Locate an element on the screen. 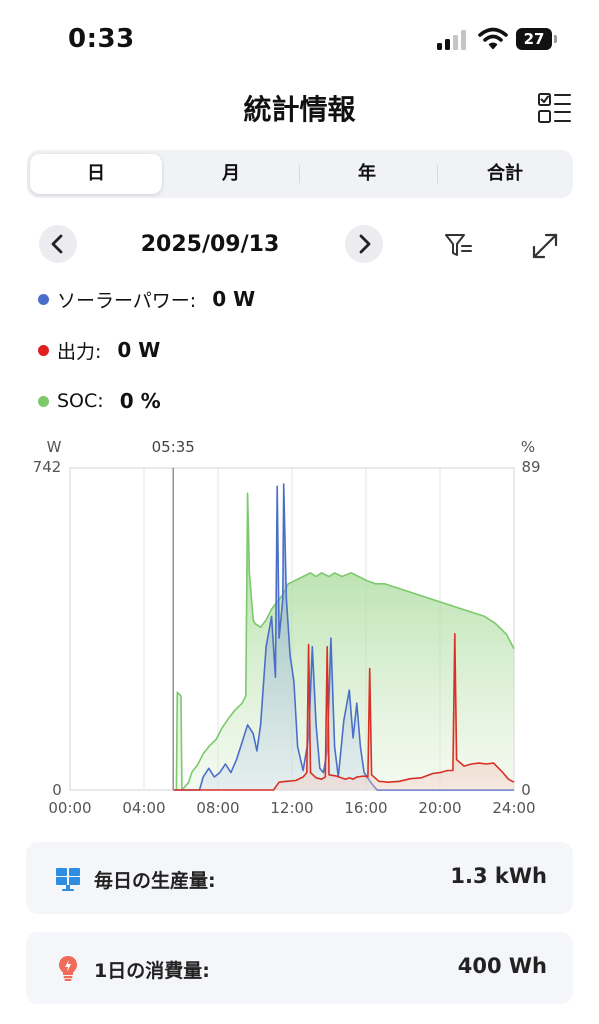 The height and width of the screenshot is (1024, 599). chevron-right-icon is located at coordinates (365, 244).